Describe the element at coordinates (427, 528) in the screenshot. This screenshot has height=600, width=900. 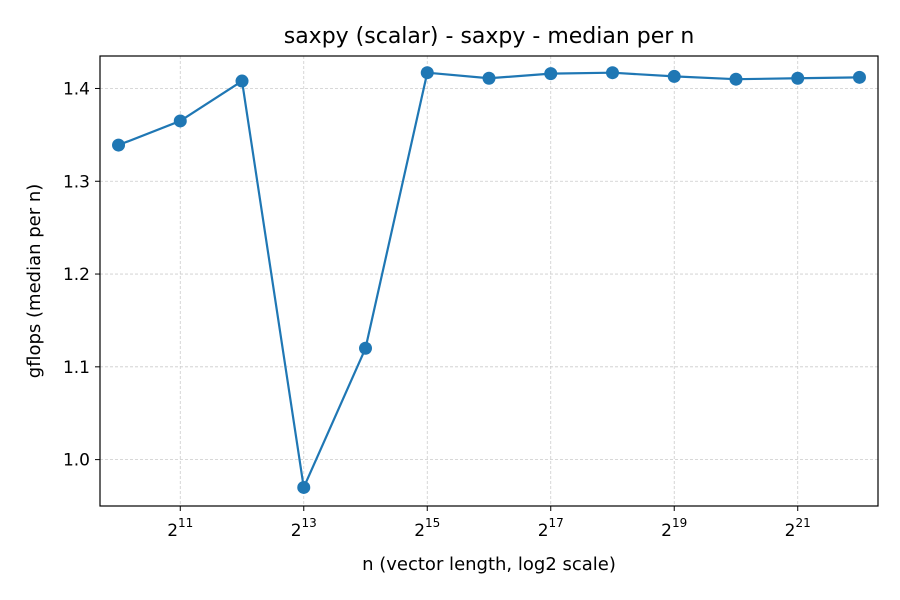
I see `x-tick-label: 215` at that location.